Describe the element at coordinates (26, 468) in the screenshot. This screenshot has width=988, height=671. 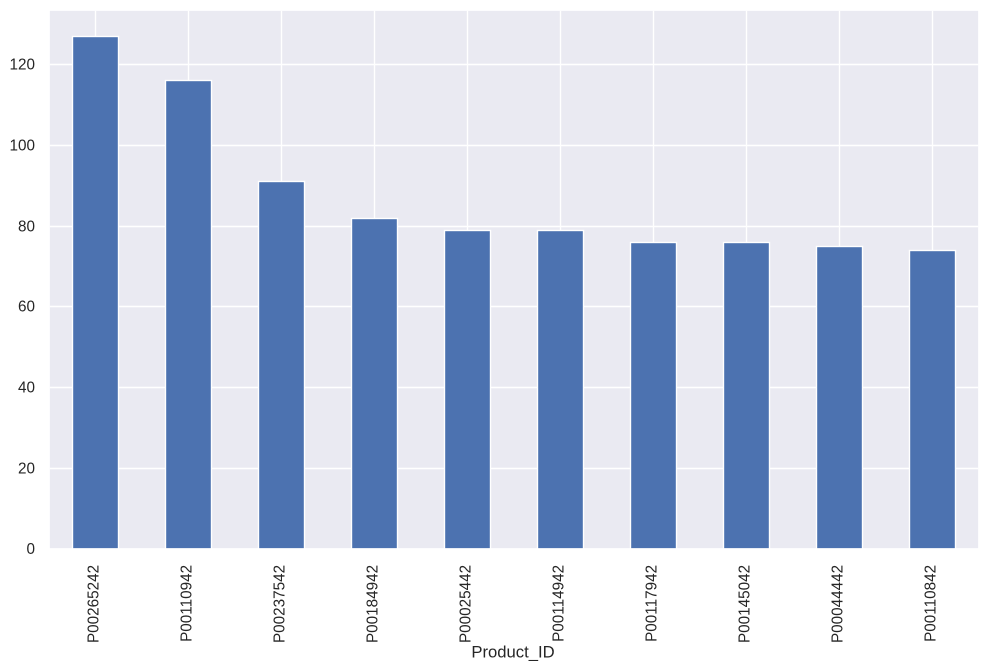
I see `svg-text: 20` at that location.